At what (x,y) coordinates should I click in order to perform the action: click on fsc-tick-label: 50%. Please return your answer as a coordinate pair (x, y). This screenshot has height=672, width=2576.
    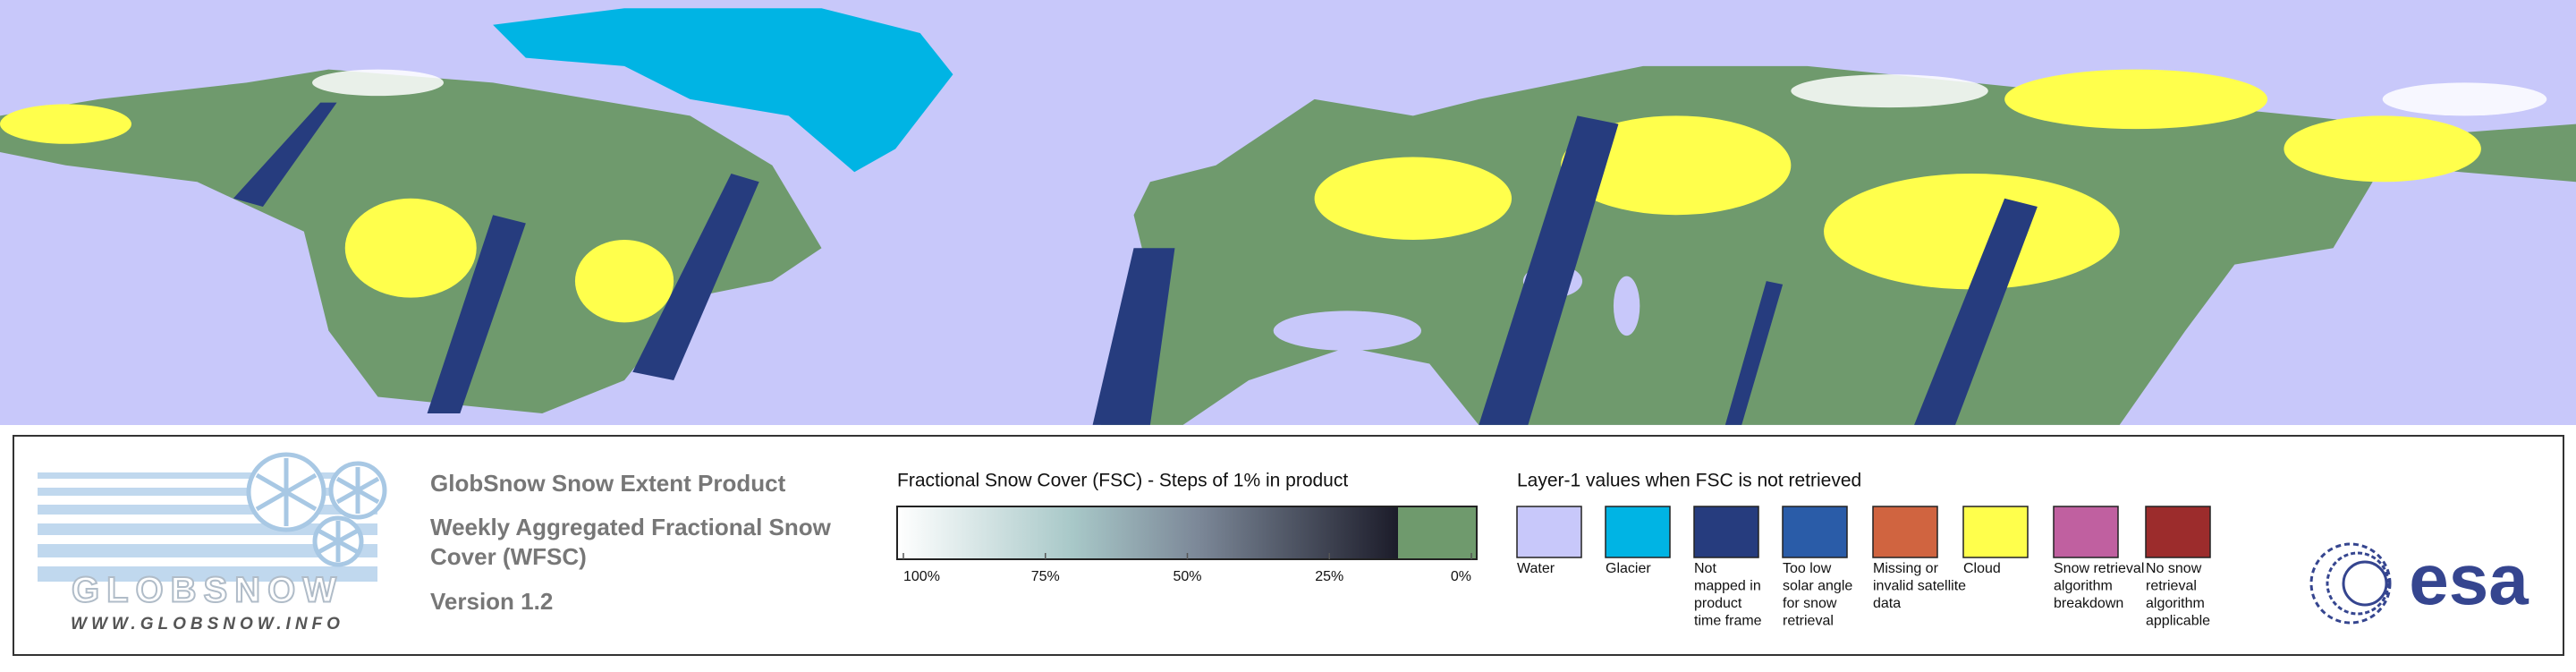
    Looking at the image, I should click on (1187, 576).